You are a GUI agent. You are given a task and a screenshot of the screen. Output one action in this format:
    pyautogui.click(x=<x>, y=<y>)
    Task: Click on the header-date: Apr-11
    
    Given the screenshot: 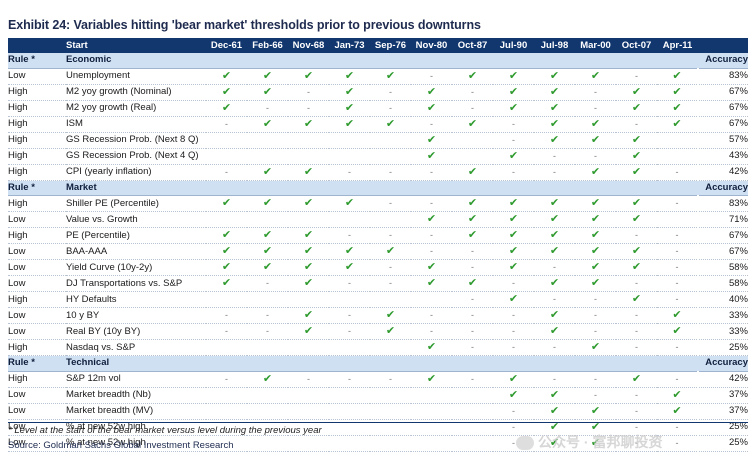 What is the action you would take?
    pyautogui.click(x=677, y=45)
    